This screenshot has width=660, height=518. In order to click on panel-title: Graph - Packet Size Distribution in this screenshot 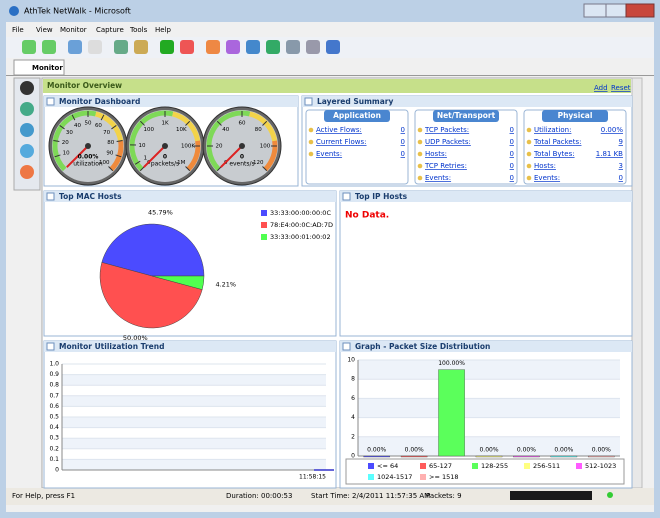, I will do `click(422, 346)`.